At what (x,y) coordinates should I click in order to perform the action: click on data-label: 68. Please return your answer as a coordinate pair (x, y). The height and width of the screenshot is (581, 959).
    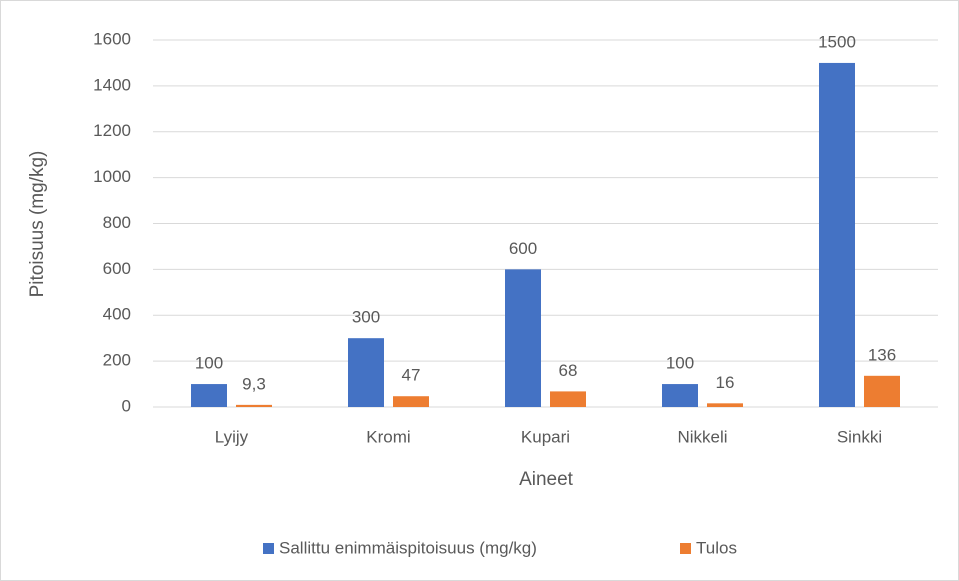
    Looking at the image, I should click on (568, 370).